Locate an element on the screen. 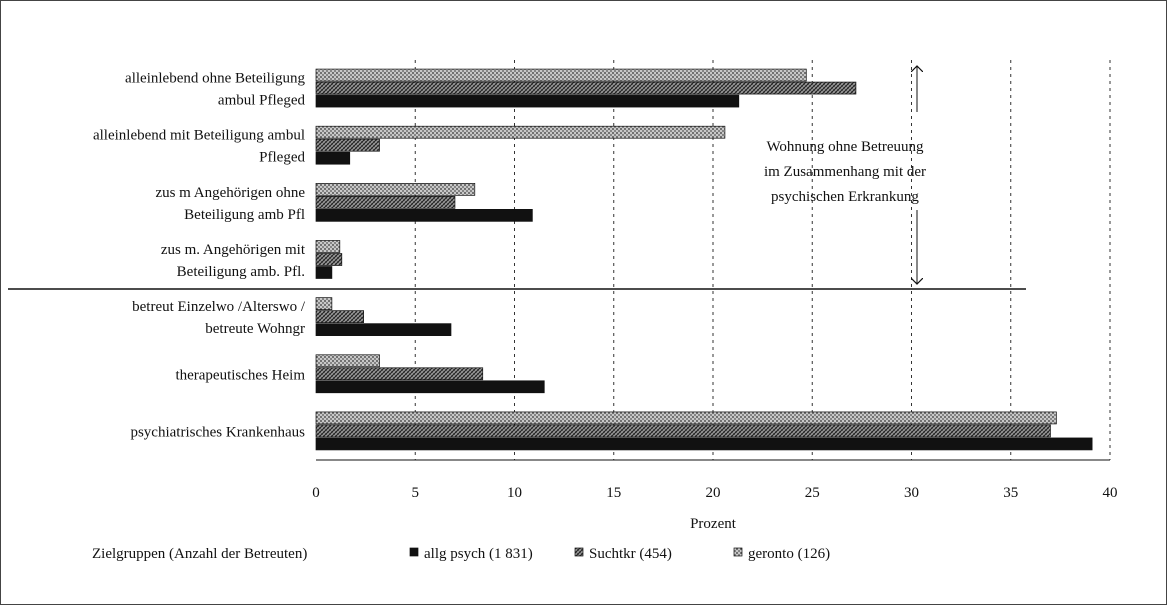 The image size is (1167, 605). x-tick-label: 0 is located at coordinates (316, 493).